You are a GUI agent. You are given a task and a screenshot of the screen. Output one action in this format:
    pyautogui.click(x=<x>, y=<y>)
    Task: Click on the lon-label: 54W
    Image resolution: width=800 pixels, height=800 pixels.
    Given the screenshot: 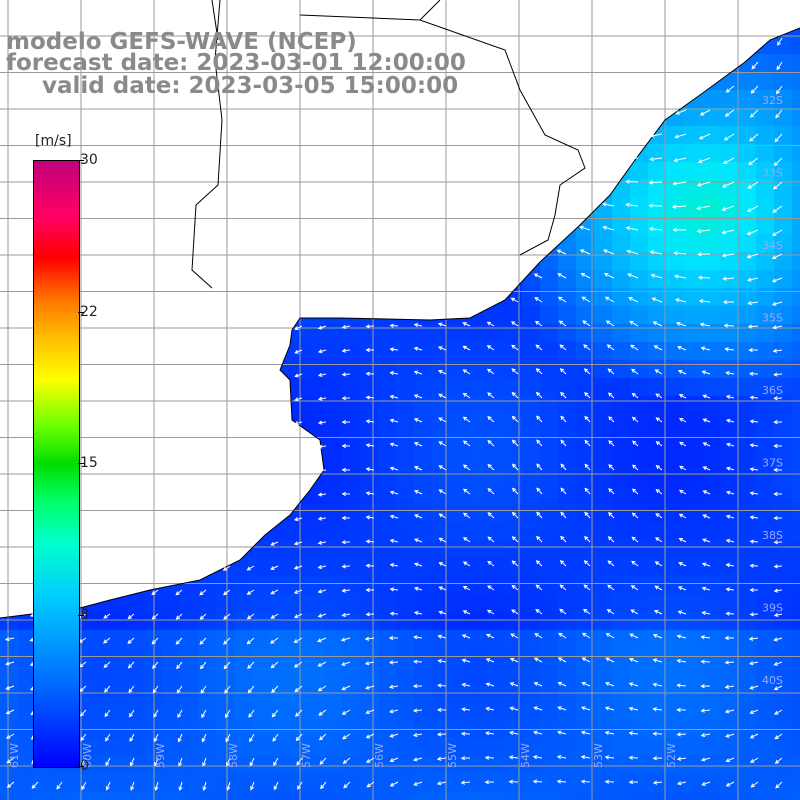 What is the action you would take?
    pyautogui.click(x=525, y=755)
    